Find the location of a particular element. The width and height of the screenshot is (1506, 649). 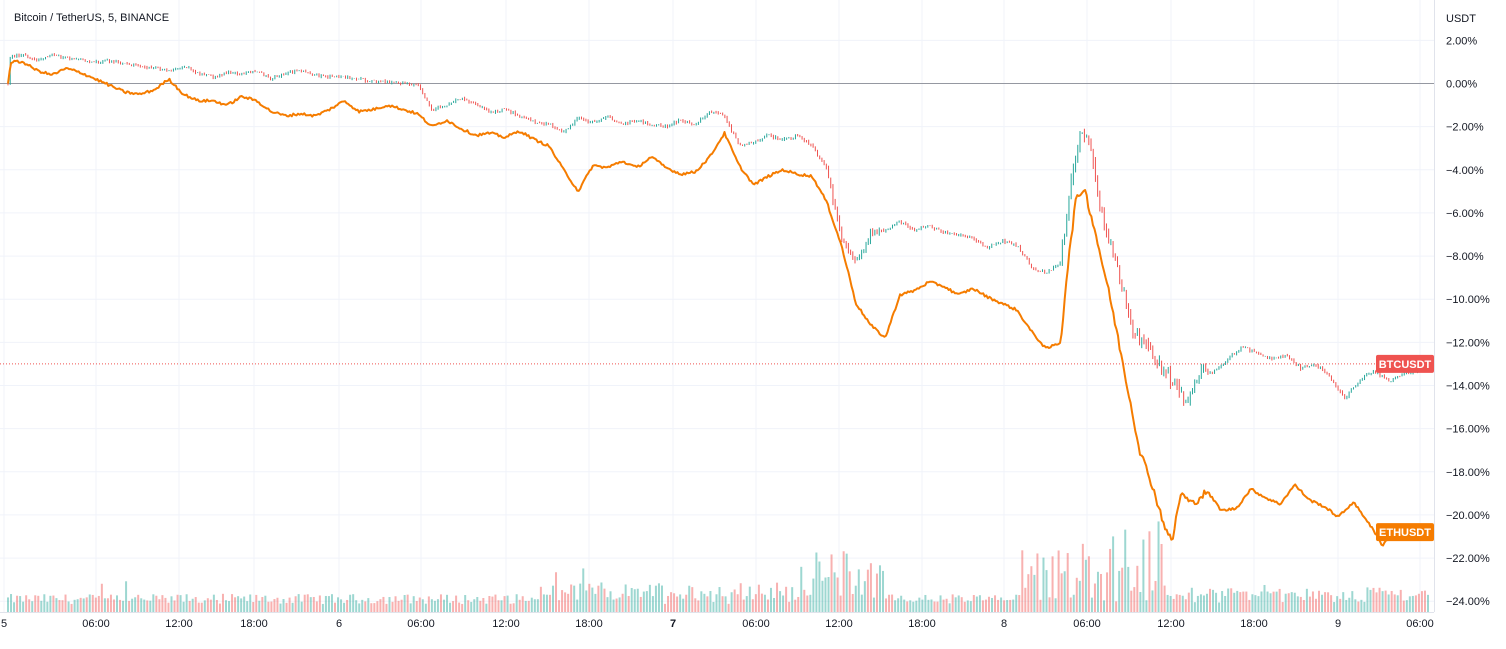

x-tick-label: 5 is located at coordinates (4, 624).